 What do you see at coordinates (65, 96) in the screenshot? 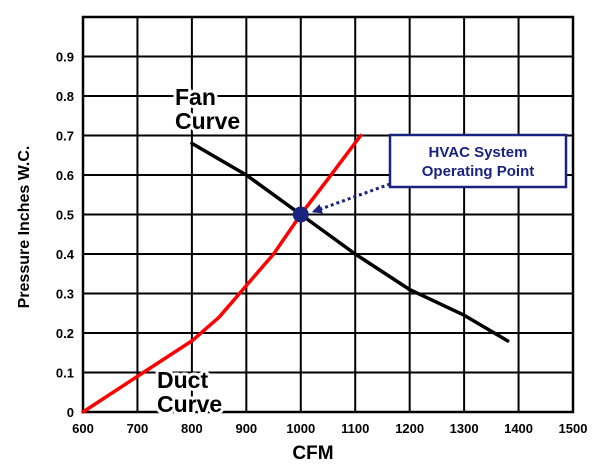
I see `y-tick-label: 0.8` at bounding box center [65, 96].